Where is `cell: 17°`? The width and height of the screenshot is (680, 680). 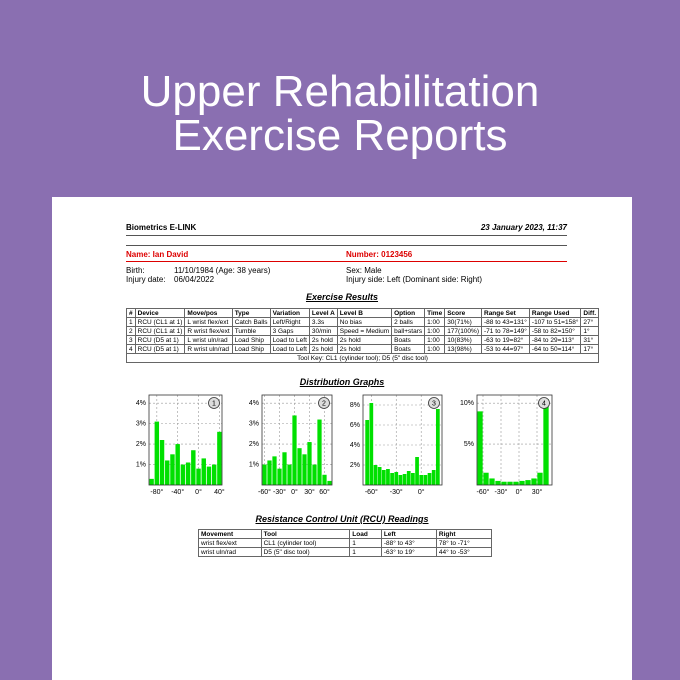
cell: 17° is located at coordinates (590, 349).